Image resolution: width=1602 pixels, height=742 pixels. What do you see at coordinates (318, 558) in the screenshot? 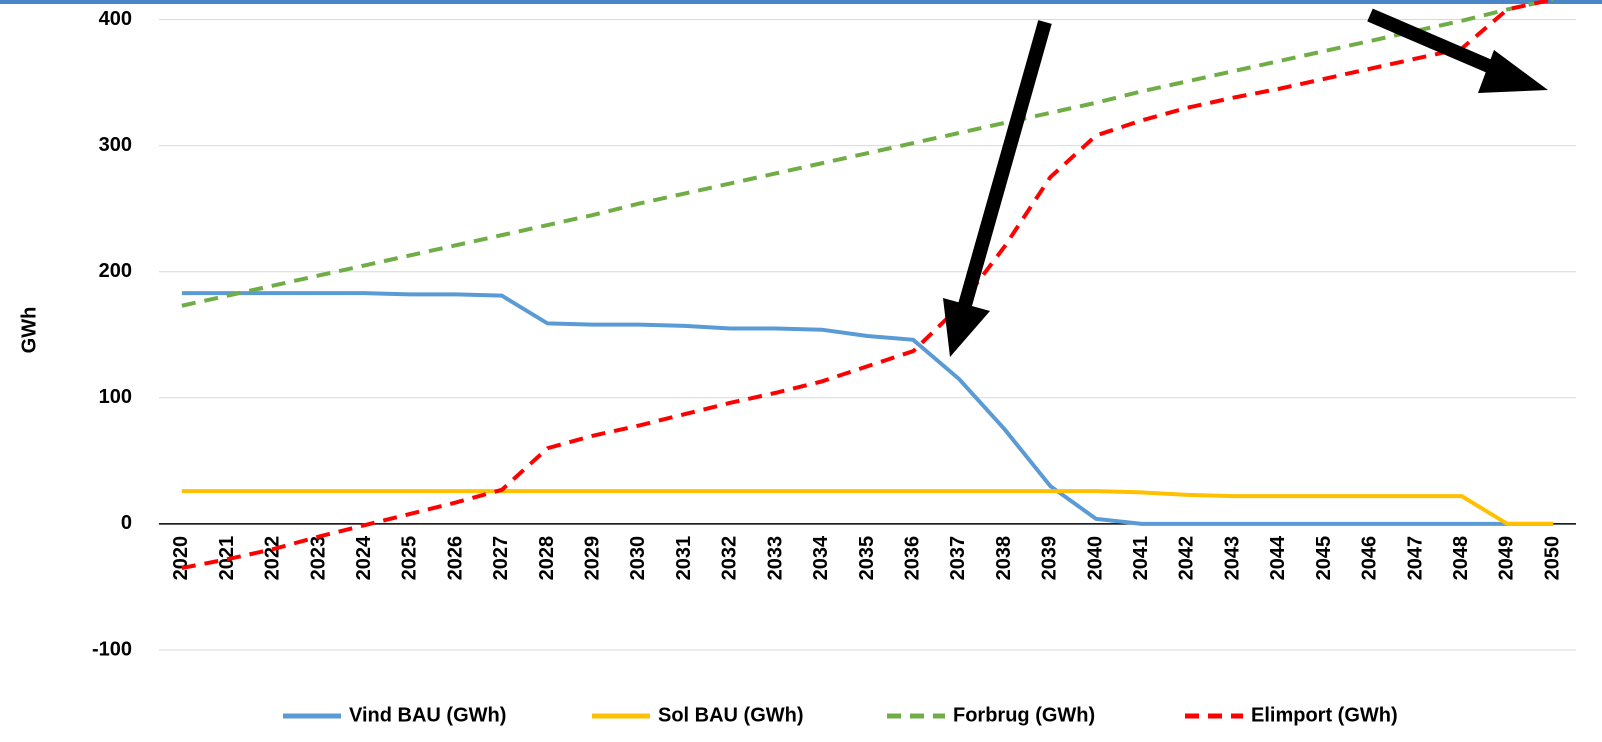
I see `x-tick-label: 2023` at bounding box center [318, 558].